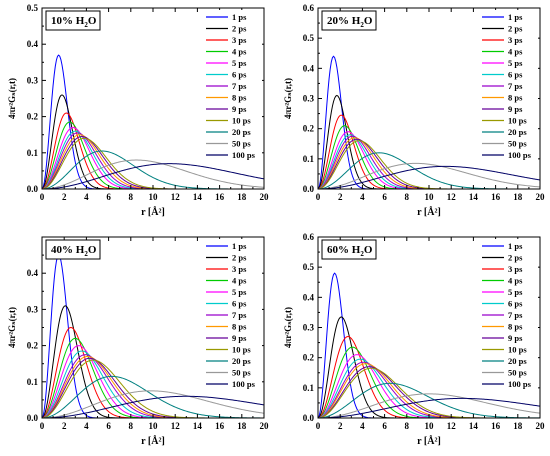 The height and width of the screenshot is (456, 550). What do you see at coordinates (239, 52) in the screenshot?
I see `legend-label: 4 ps` at bounding box center [239, 52].